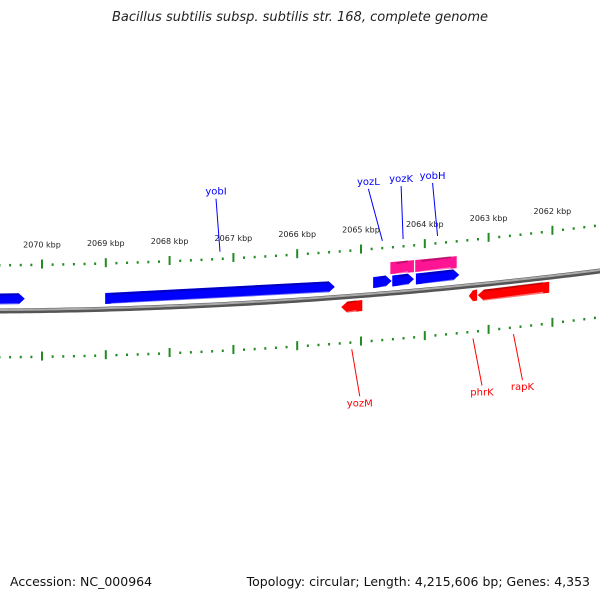 The image size is (600, 600). Describe the element at coordinates (106, 243) in the screenshot. I see `tick-label: 2069 kbp` at that location.